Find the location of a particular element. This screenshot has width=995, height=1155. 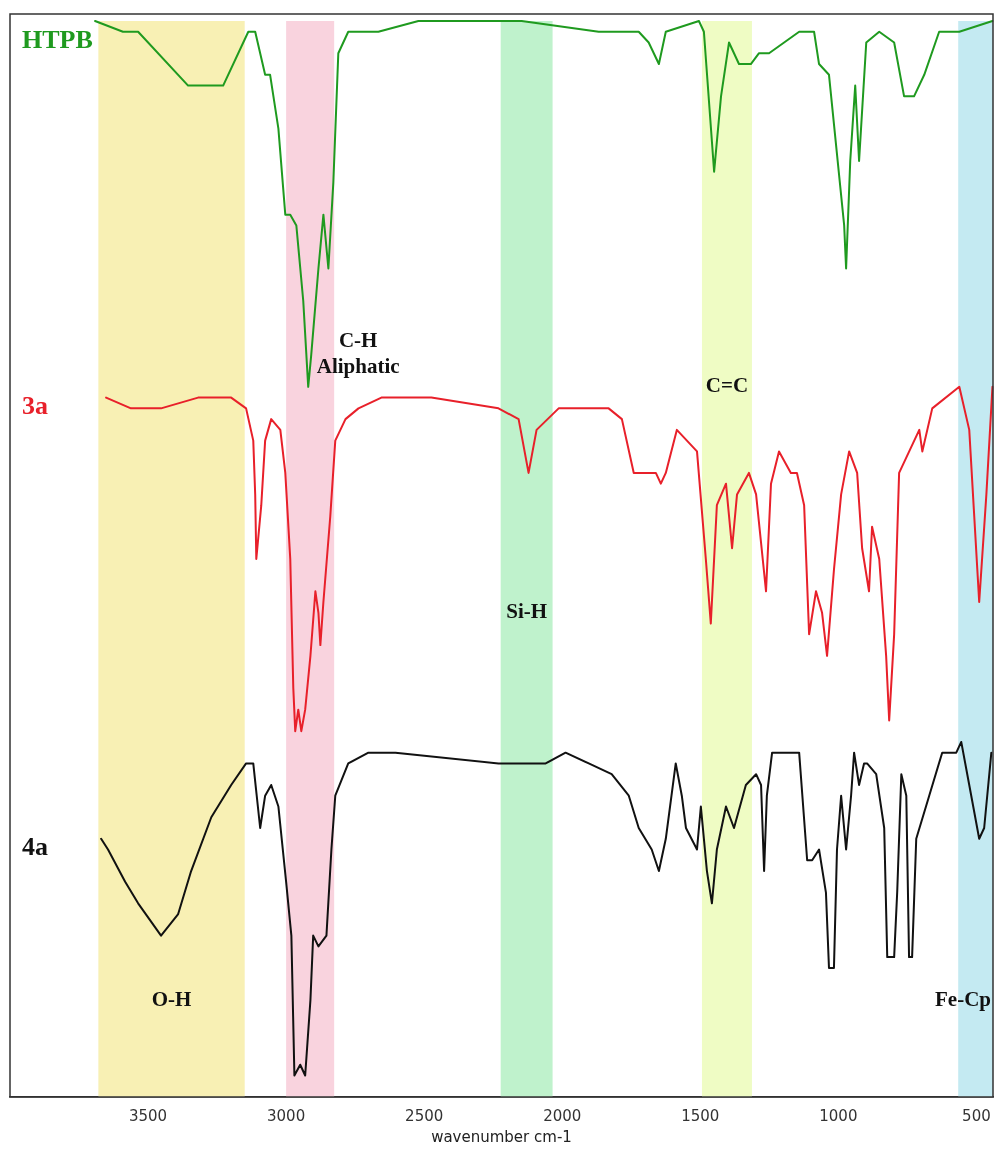

band-label: O-H is located at coordinates (171, 998).